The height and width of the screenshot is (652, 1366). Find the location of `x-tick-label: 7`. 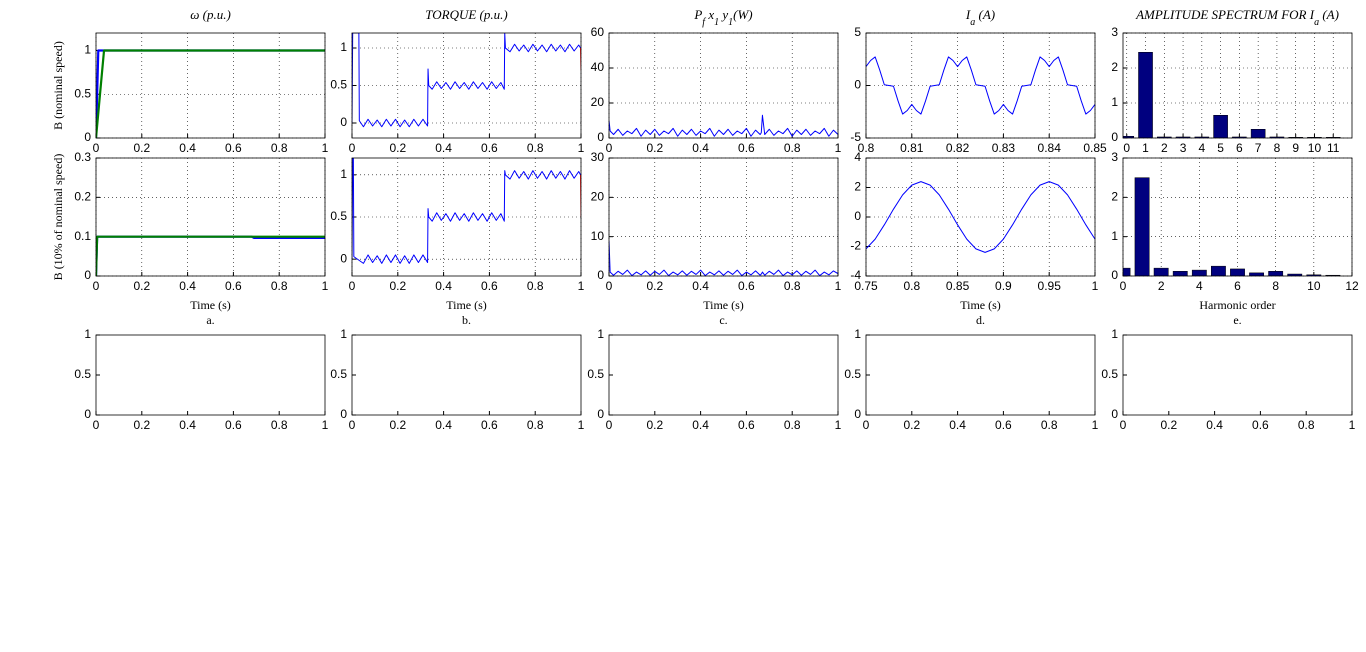

x-tick-label: 7 is located at coordinates (1258, 148).